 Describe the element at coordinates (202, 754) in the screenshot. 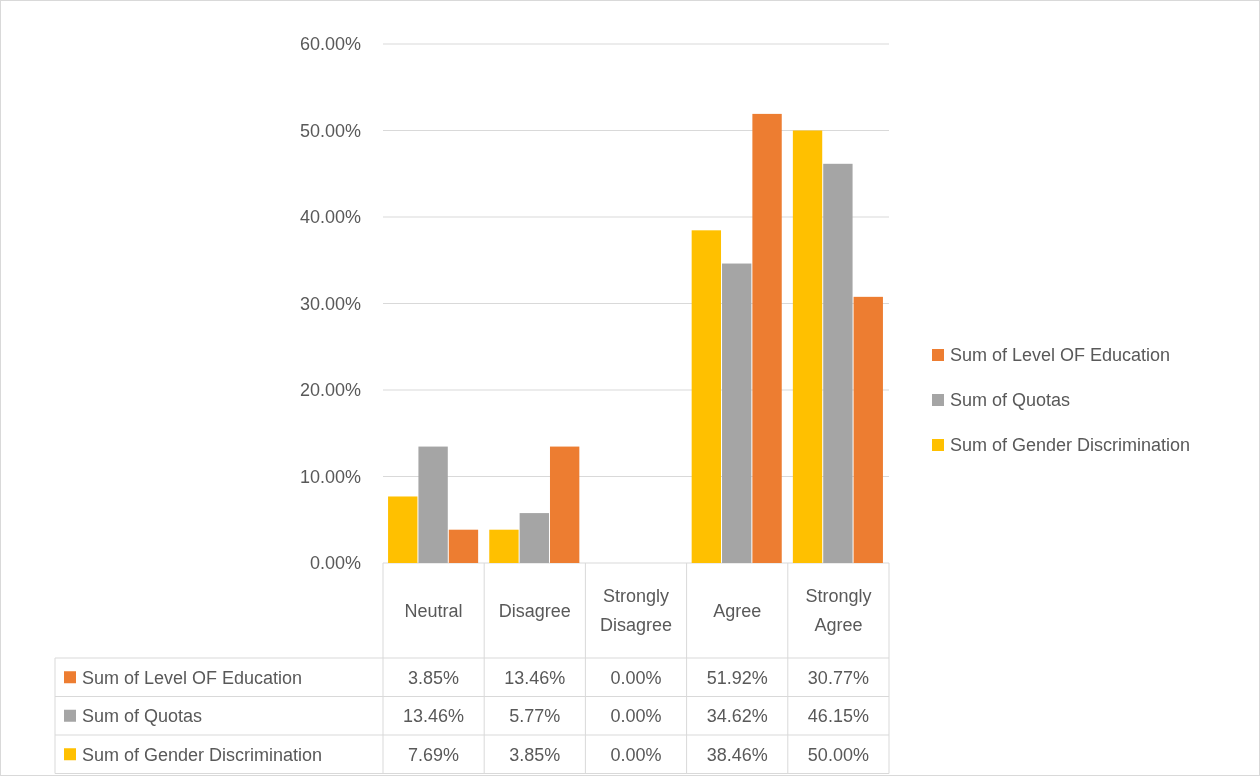

I see `text: Sum of Gender Discrimination` at that location.